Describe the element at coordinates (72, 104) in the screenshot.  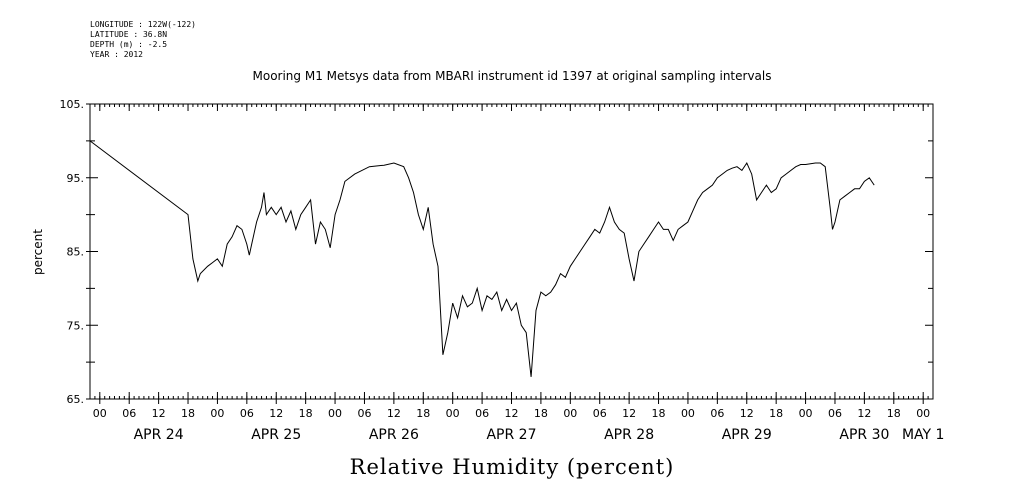
I see `y-tick-label: 105.` at that location.